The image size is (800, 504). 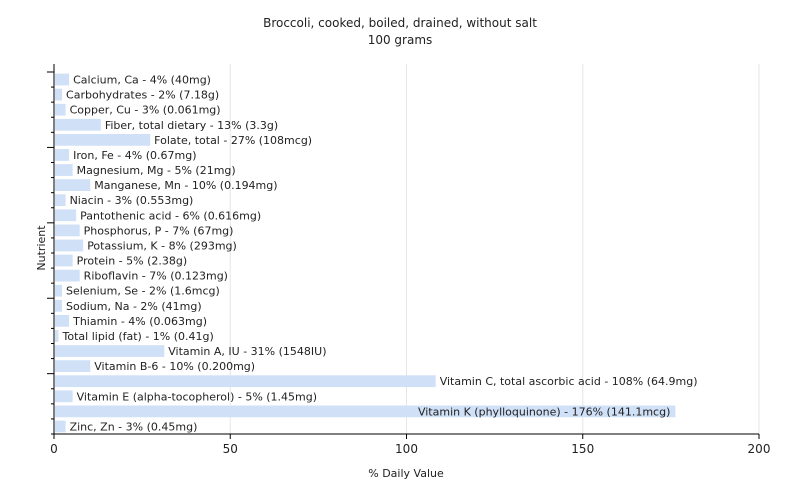 What do you see at coordinates (134, 426) in the screenshot?
I see `bar-label-23: Zinc, Zn - 3% (0.45mg)` at bounding box center [134, 426].